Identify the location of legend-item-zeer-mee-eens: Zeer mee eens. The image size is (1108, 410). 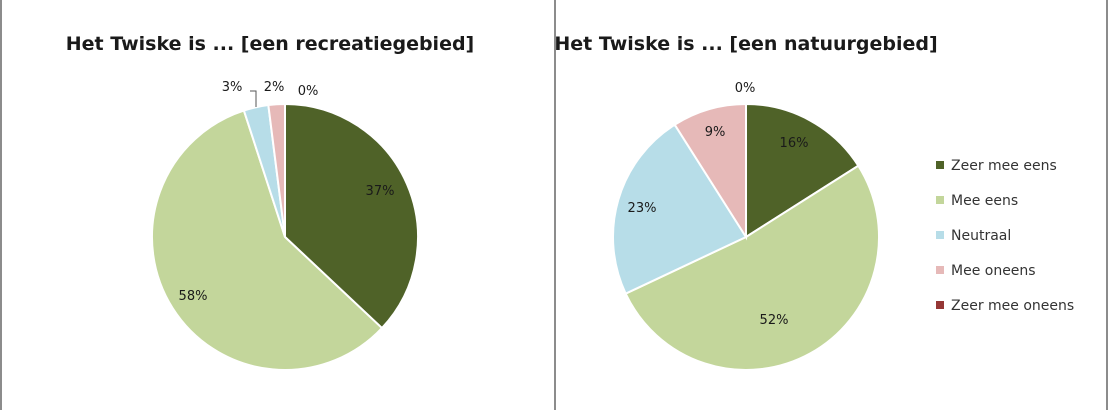
(1004, 166).